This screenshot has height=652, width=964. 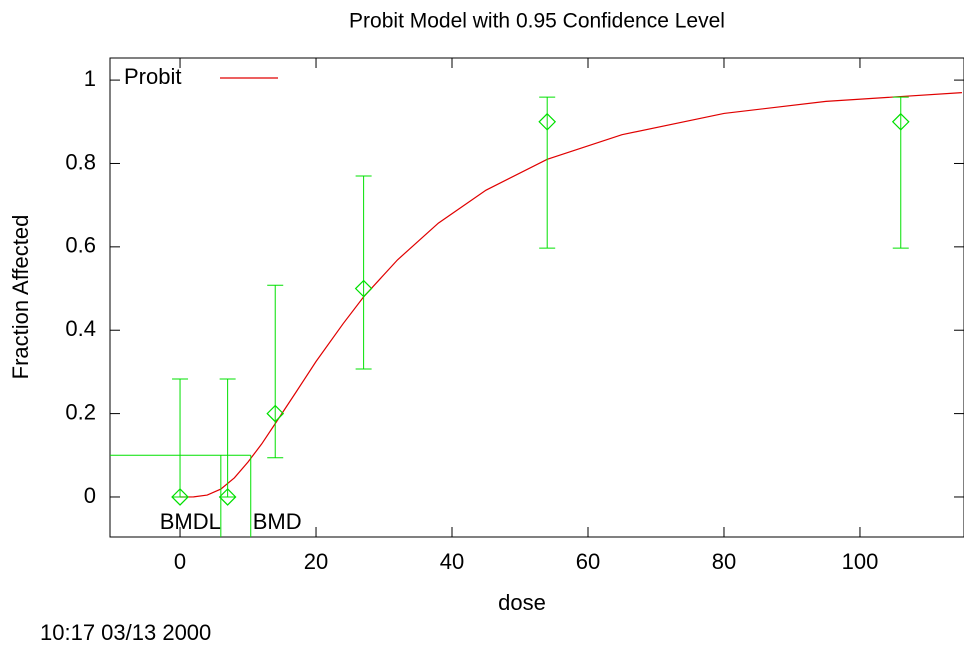 I want to click on chart-title: Probit Model with 0.95 Confidence Level, so click(x=537, y=21).